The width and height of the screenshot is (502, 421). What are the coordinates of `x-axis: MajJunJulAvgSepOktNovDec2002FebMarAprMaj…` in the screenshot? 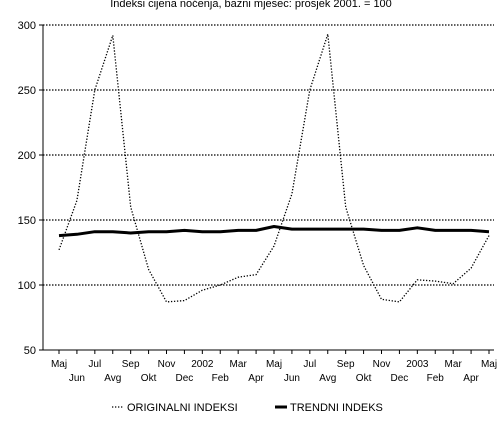 It's located at (270, 366).